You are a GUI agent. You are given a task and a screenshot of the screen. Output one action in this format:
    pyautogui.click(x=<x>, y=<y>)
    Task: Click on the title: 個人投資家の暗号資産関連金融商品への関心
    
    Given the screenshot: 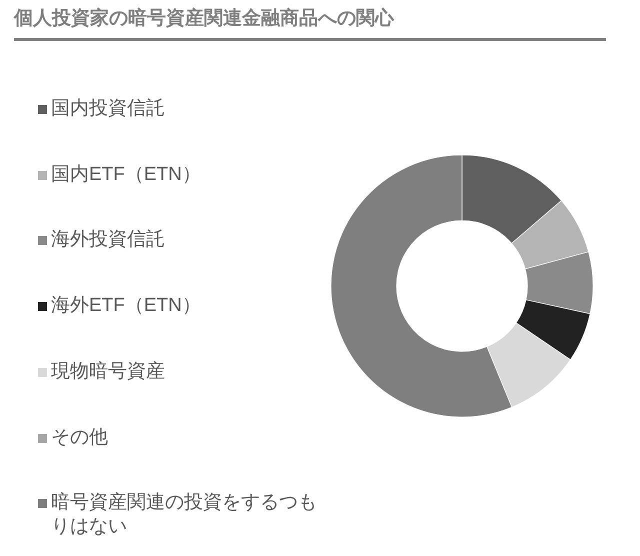 What is the action you would take?
    pyautogui.click(x=310, y=23)
    